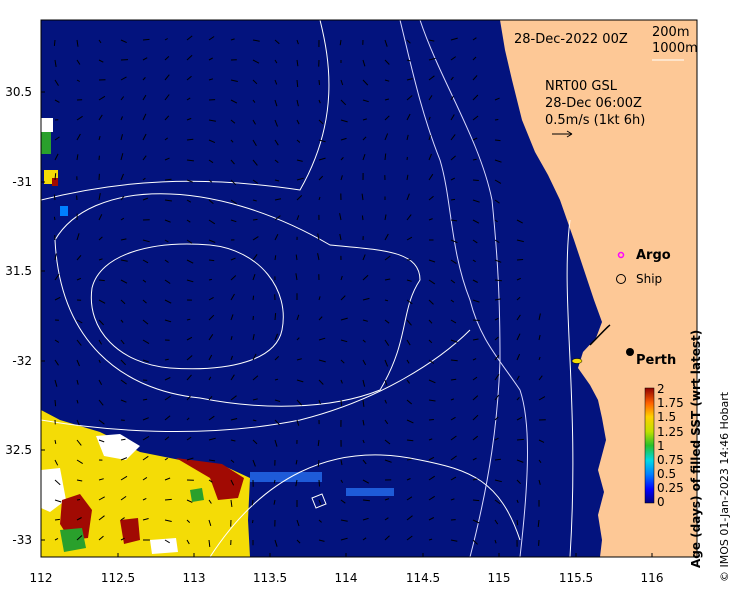 This screenshot has width=740, height=592. Describe the element at coordinates (423, 578) in the screenshot. I see `x-tick-label: 114.5` at that location.